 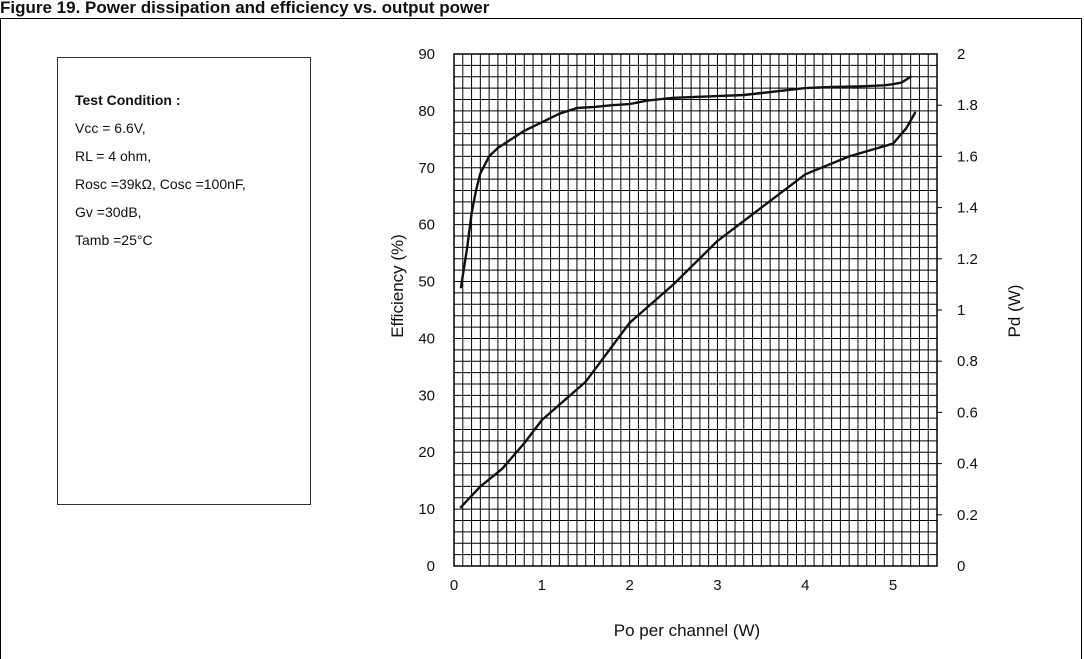 What do you see at coordinates (426, 452) in the screenshot?
I see `y-tick-label: 20` at bounding box center [426, 452].